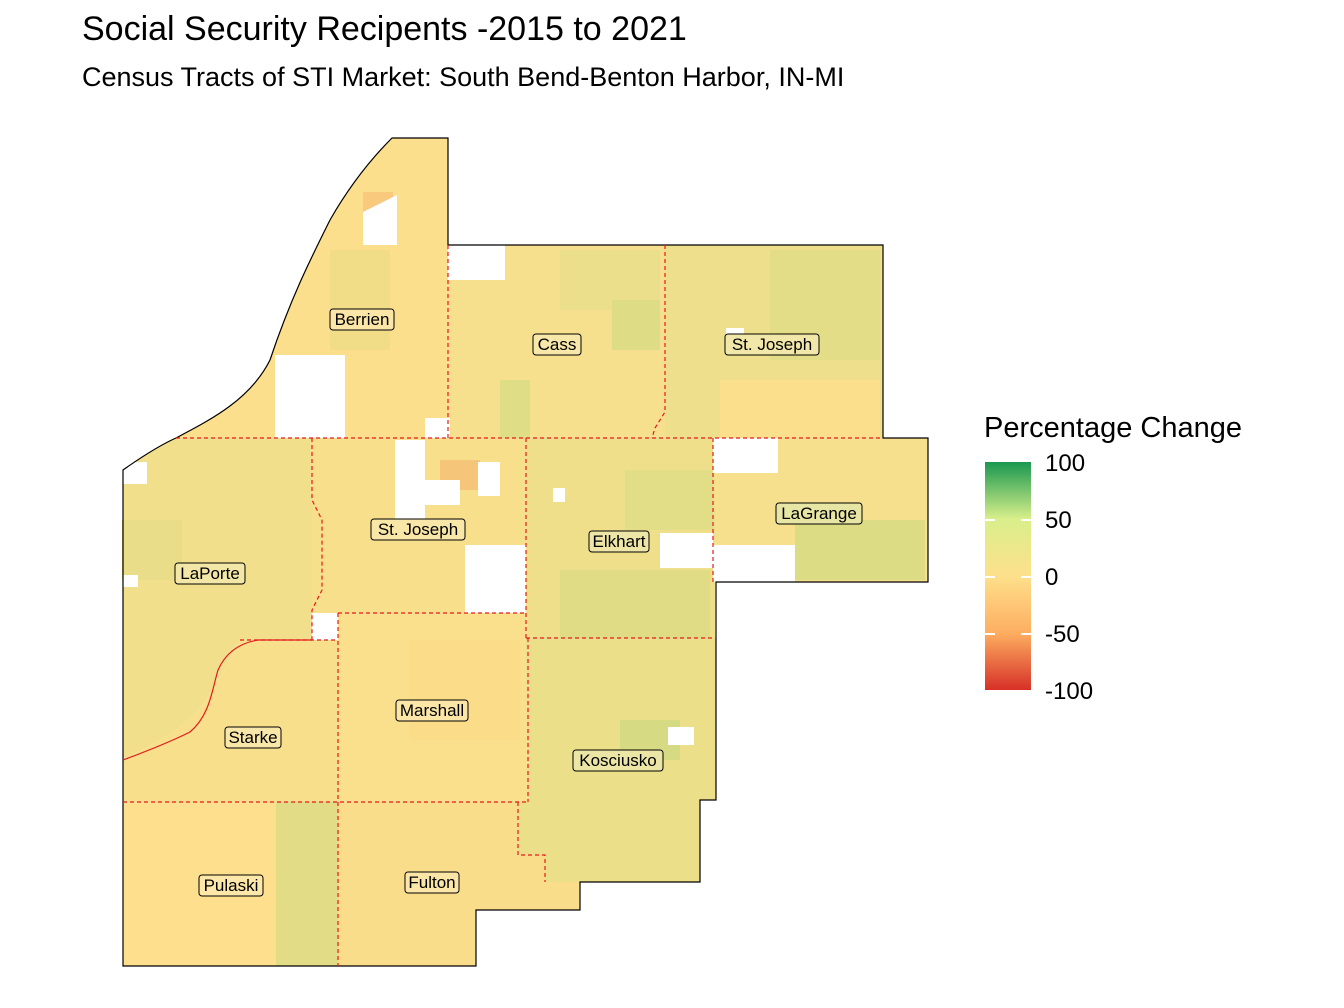 This screenshot has height=1008, width=1344. Describe the element at coordinates (557, 344) in the screenshot. I see `county-label-cass: Cass` at that location.